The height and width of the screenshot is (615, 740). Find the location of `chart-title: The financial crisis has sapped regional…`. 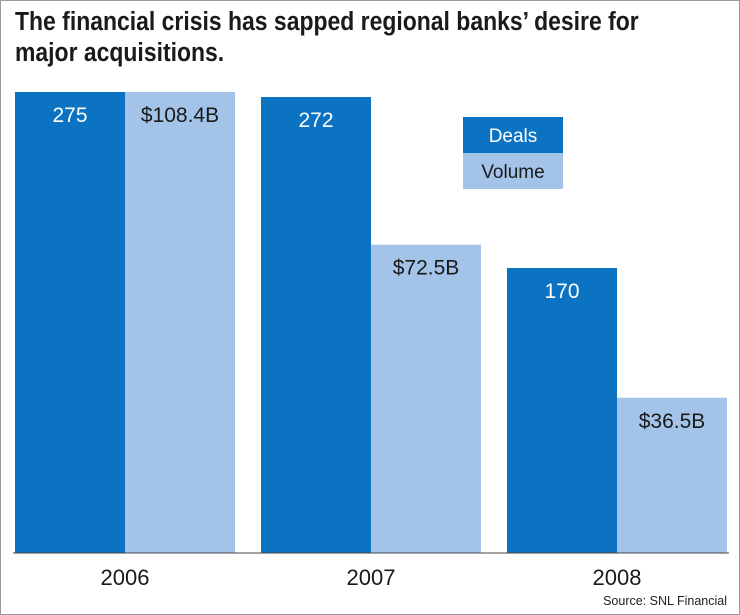

chart-title: The financial crisis has sapped regional… is located at coordinates (327, 37).